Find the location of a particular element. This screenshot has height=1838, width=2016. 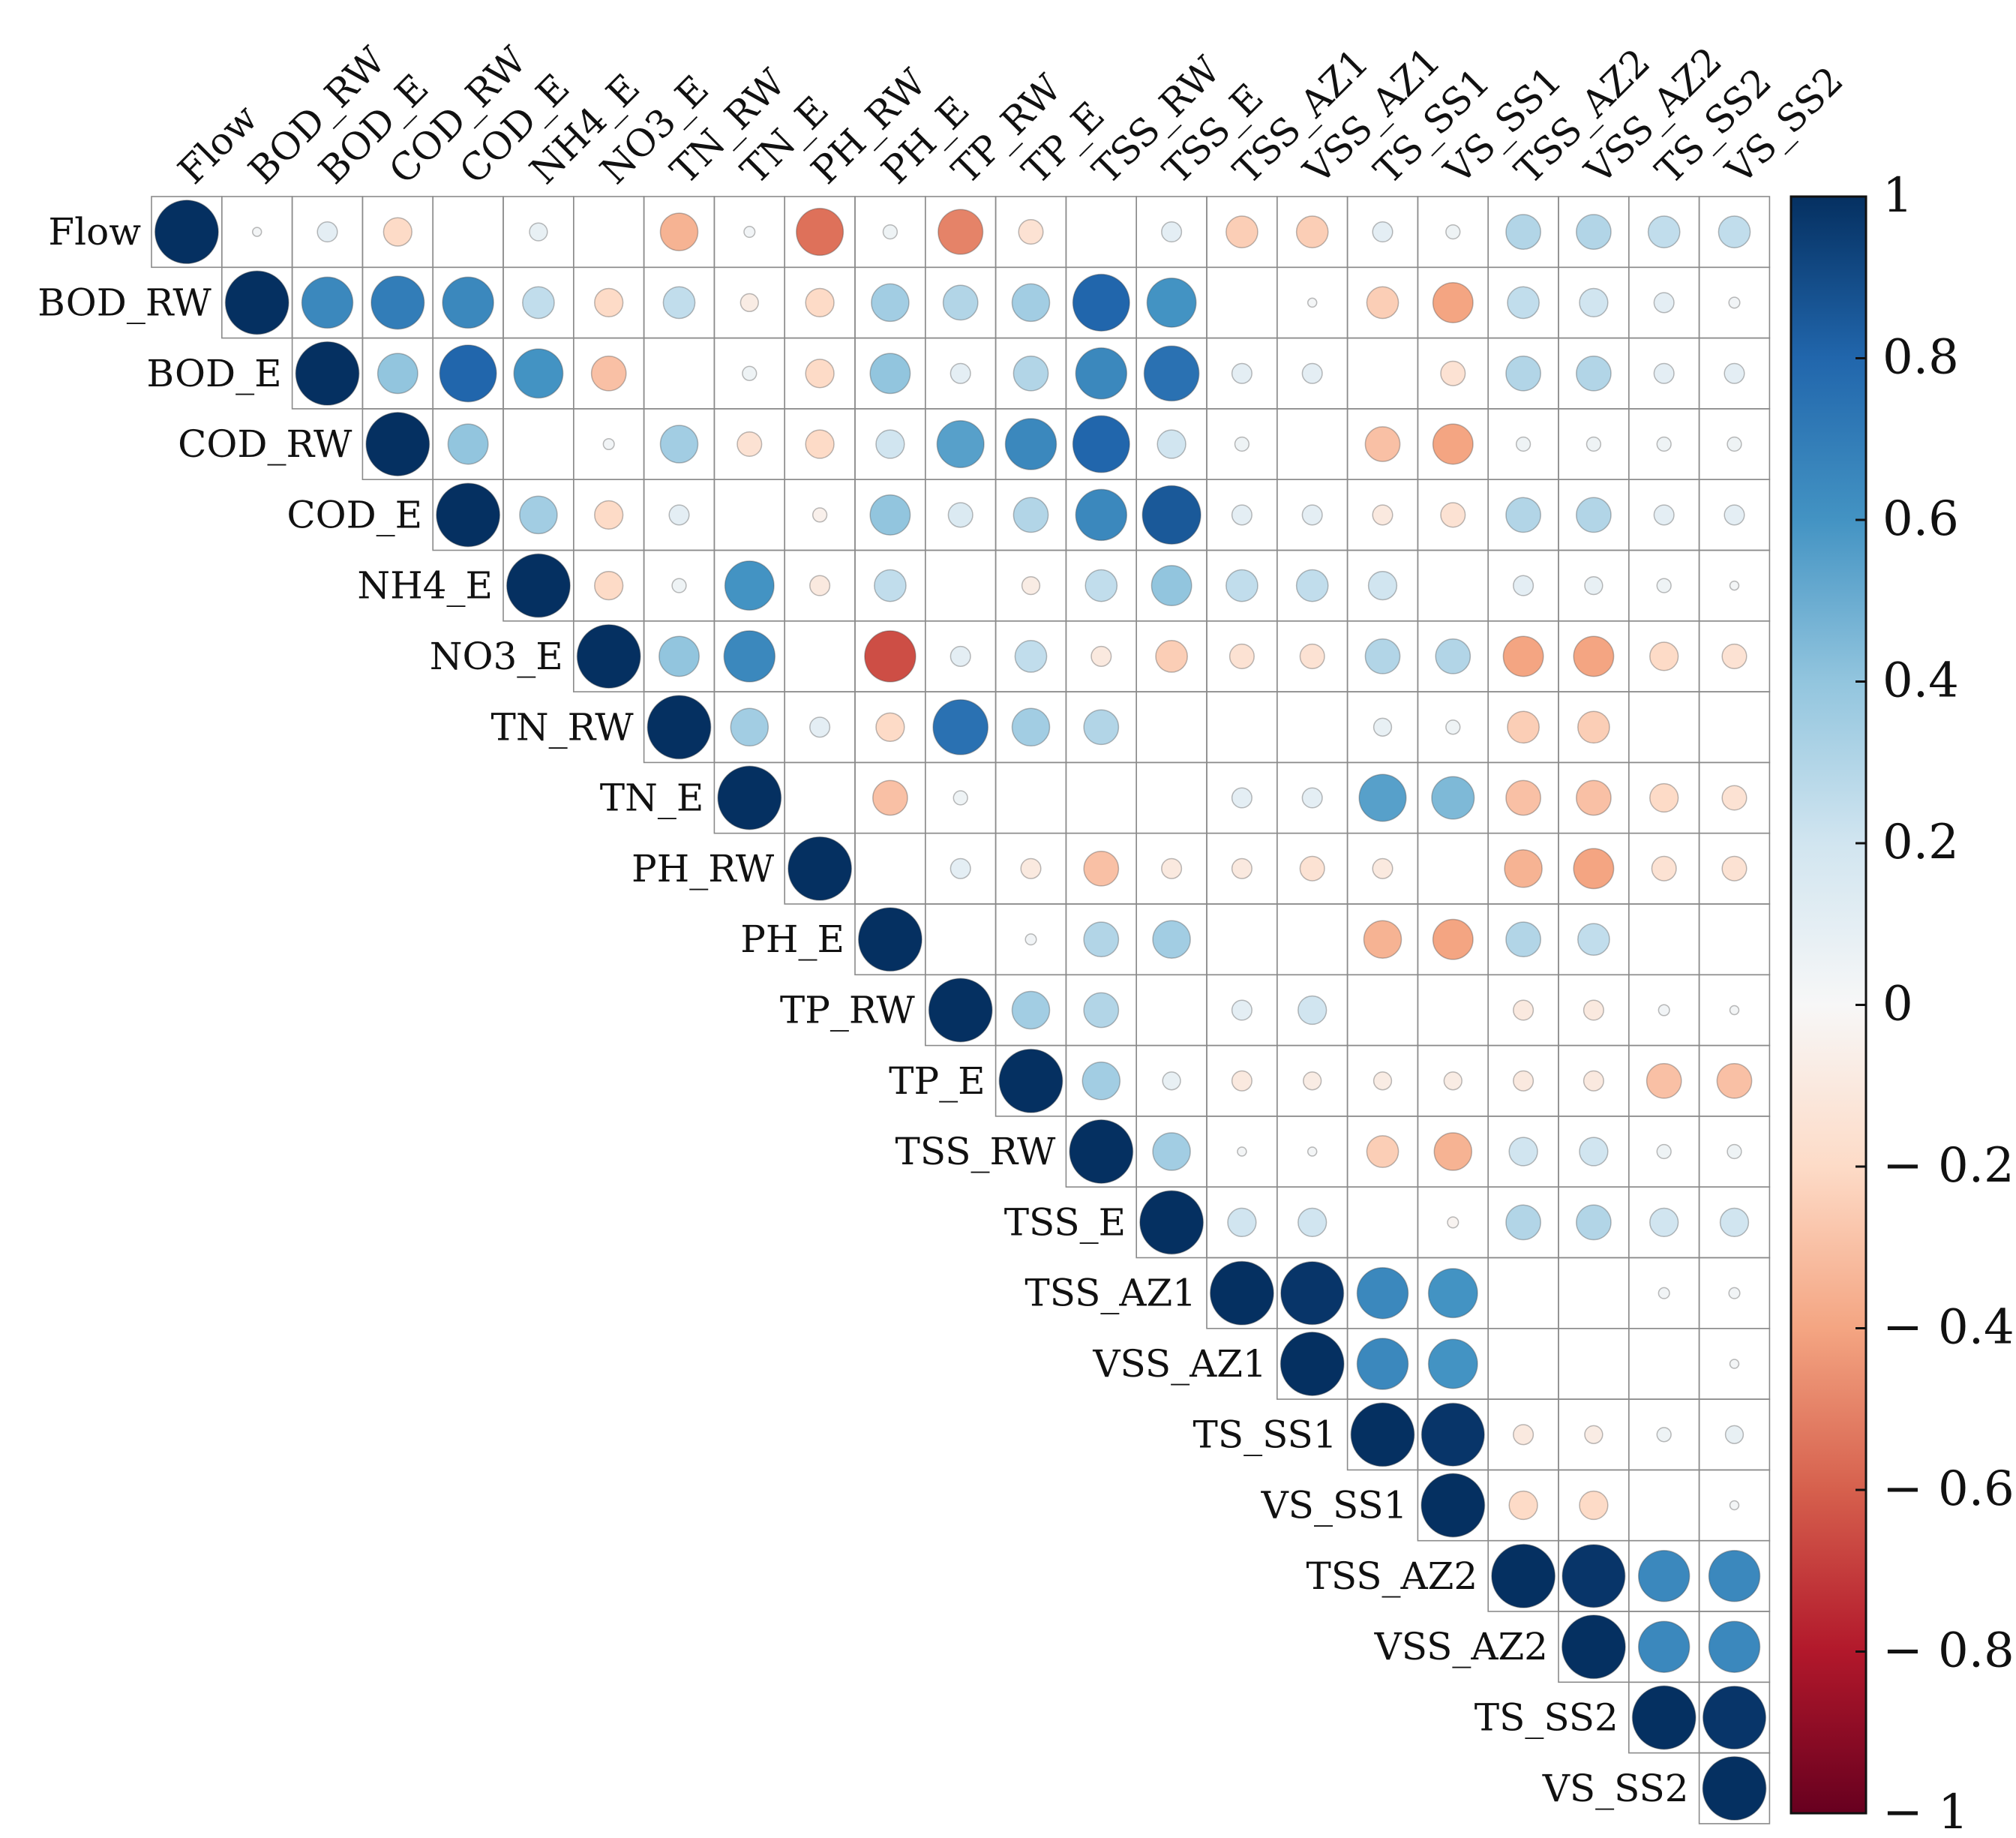

corr-circle-NO3_E-PH_E is located at coordinates (890, 656).